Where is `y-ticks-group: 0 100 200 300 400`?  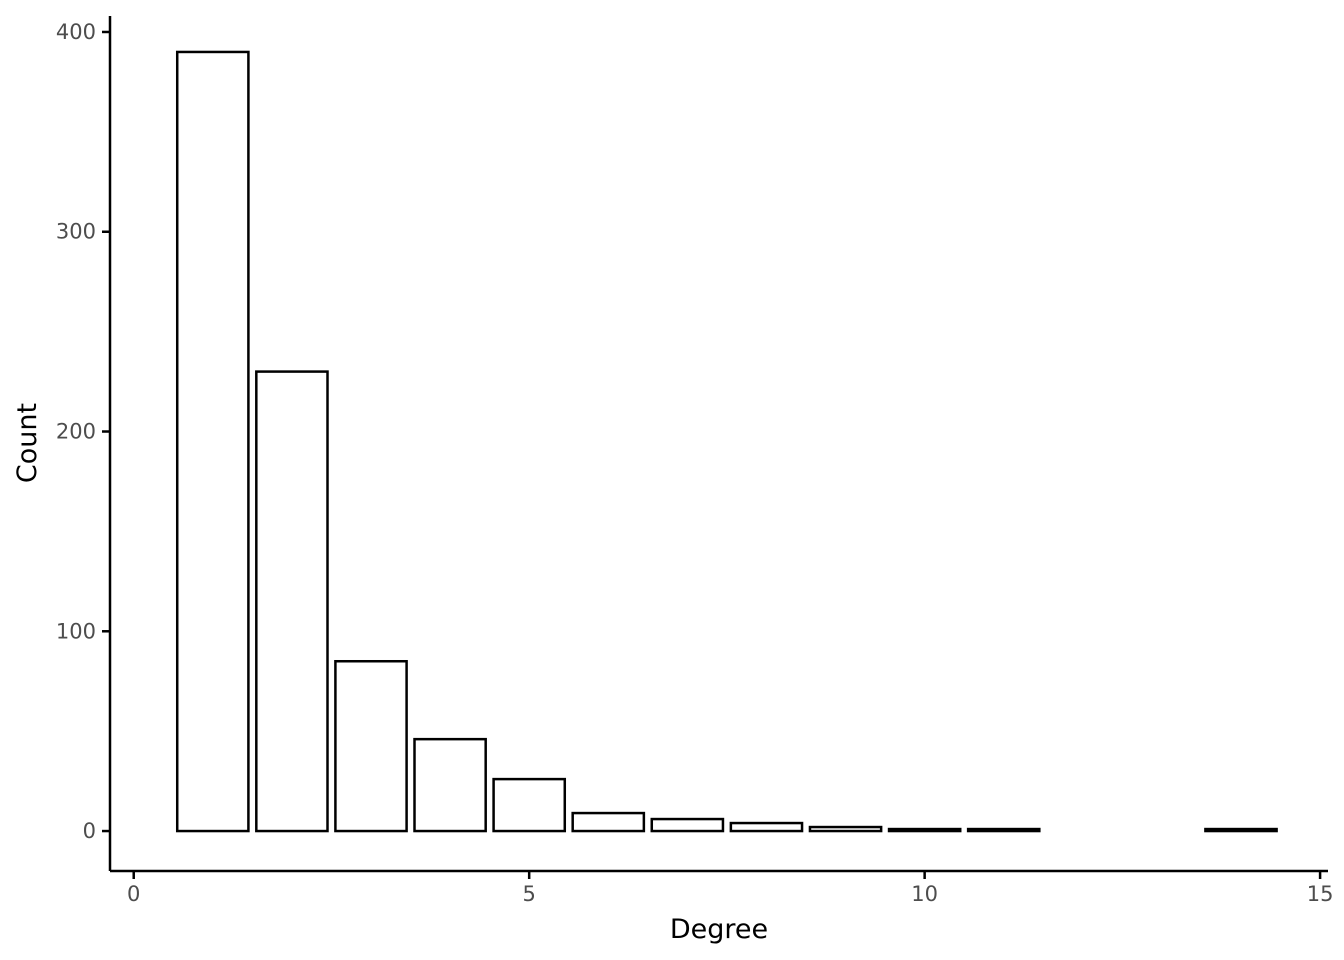 y-ticks-group: 0 100 200 300 400 is located at coordinates (83, 431).